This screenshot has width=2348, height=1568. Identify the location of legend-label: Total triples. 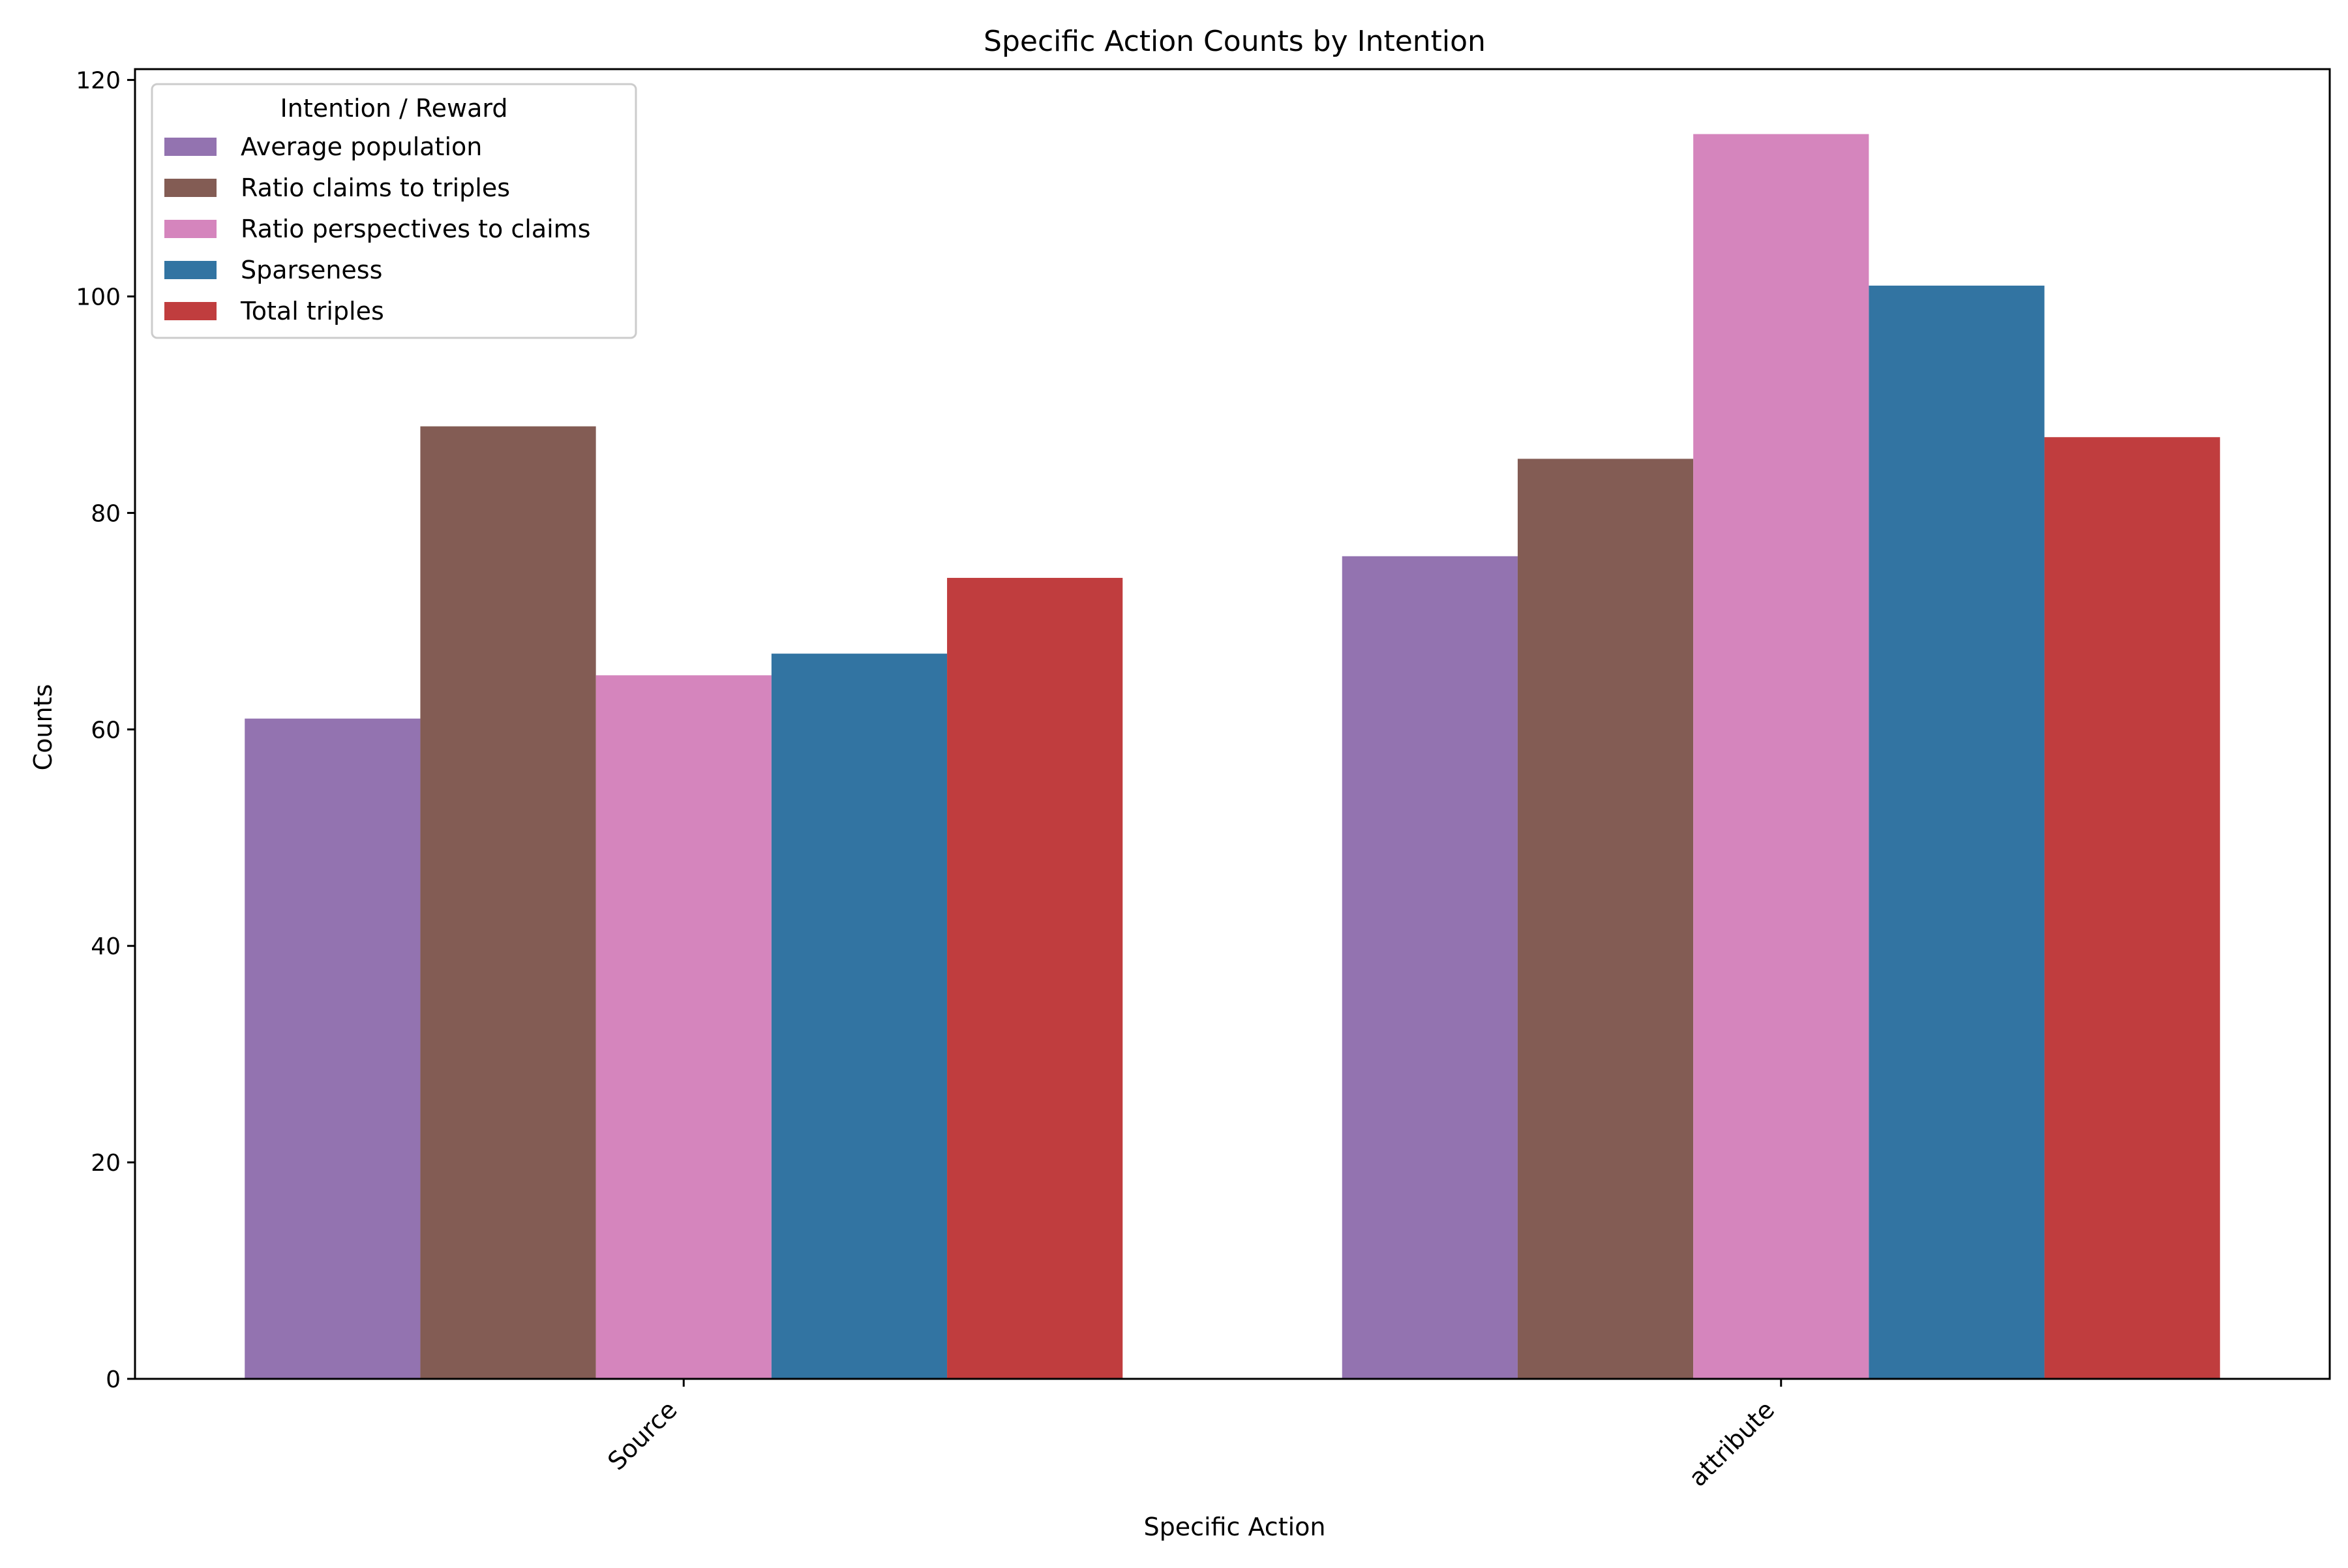
(312, 311).